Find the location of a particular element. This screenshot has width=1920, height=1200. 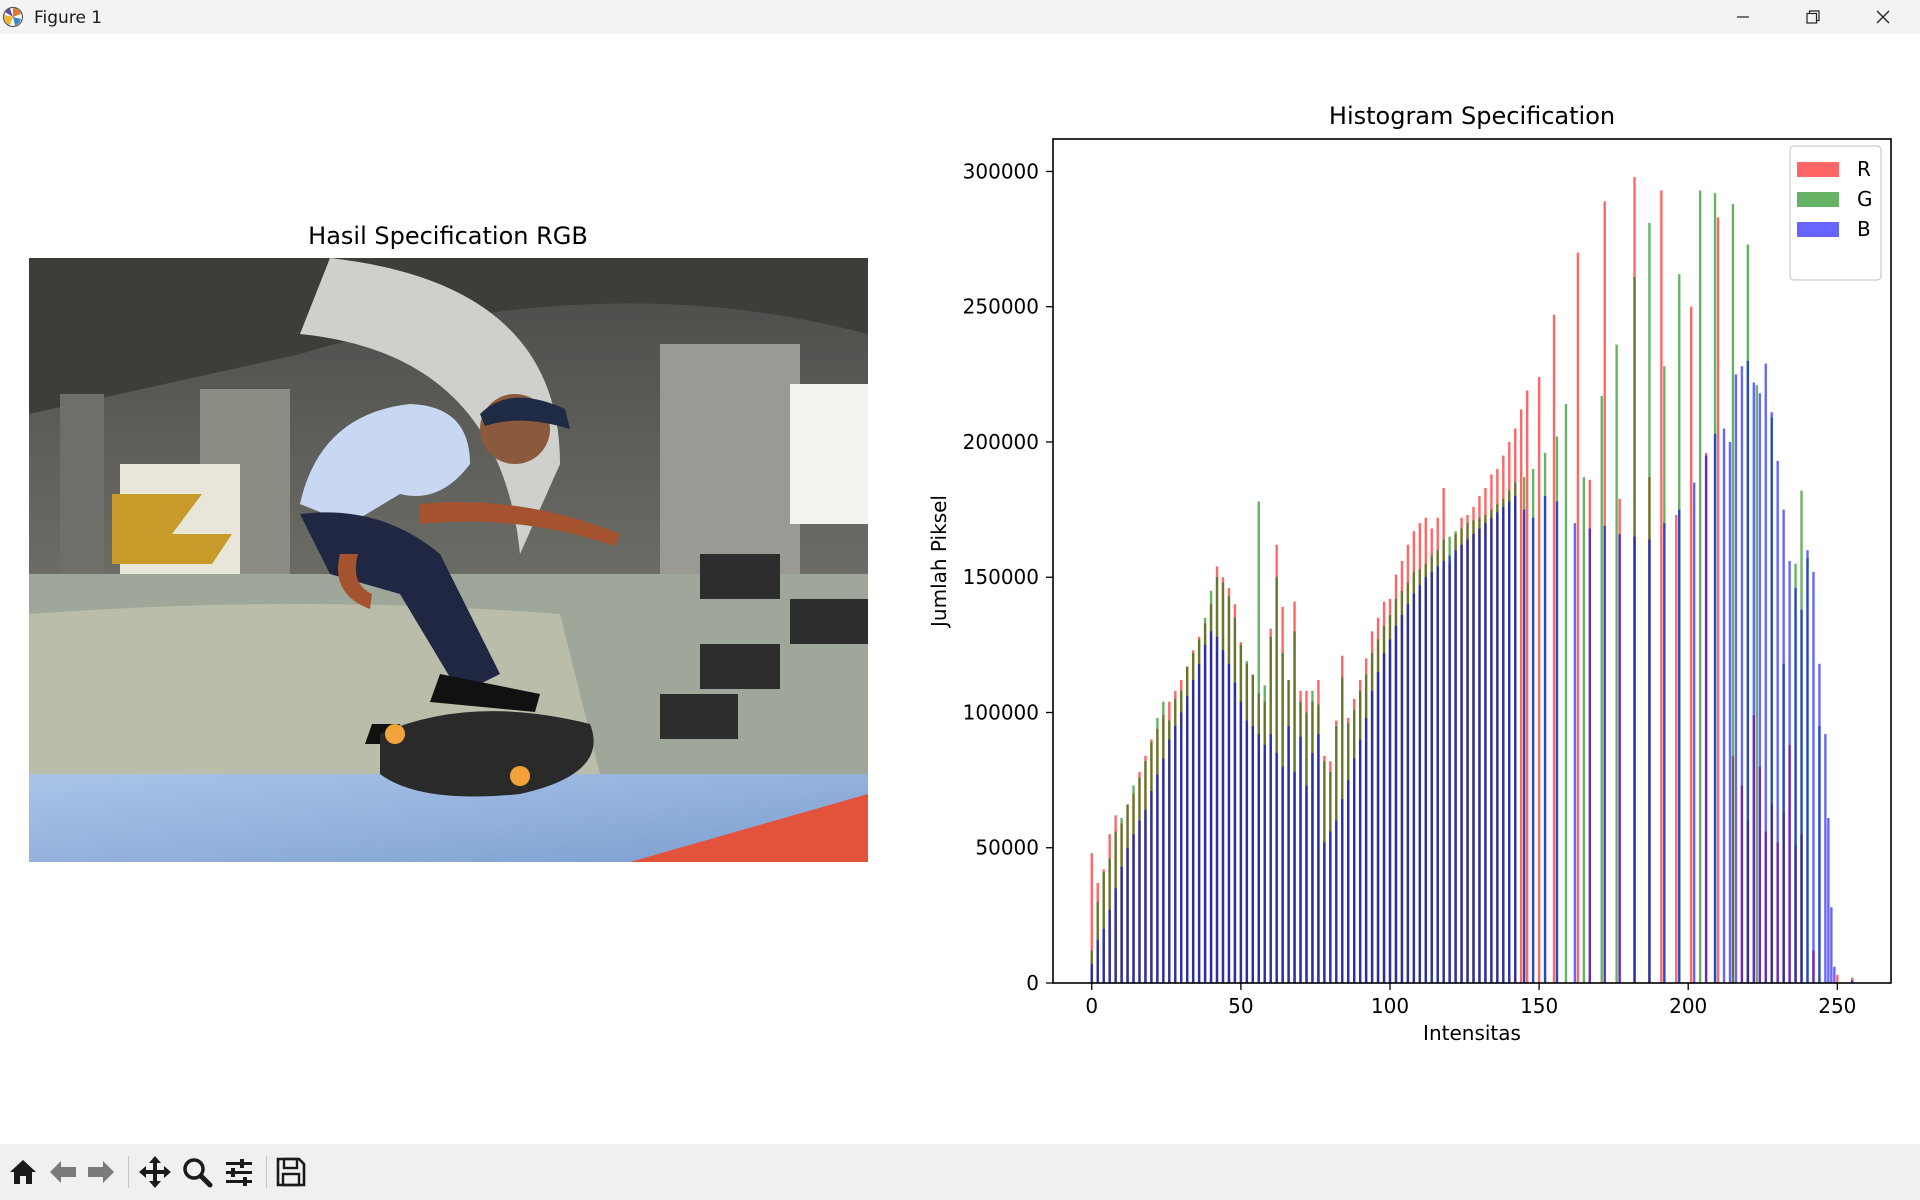

y-tick-label: 300000 is located at coordinates (1001, 171).